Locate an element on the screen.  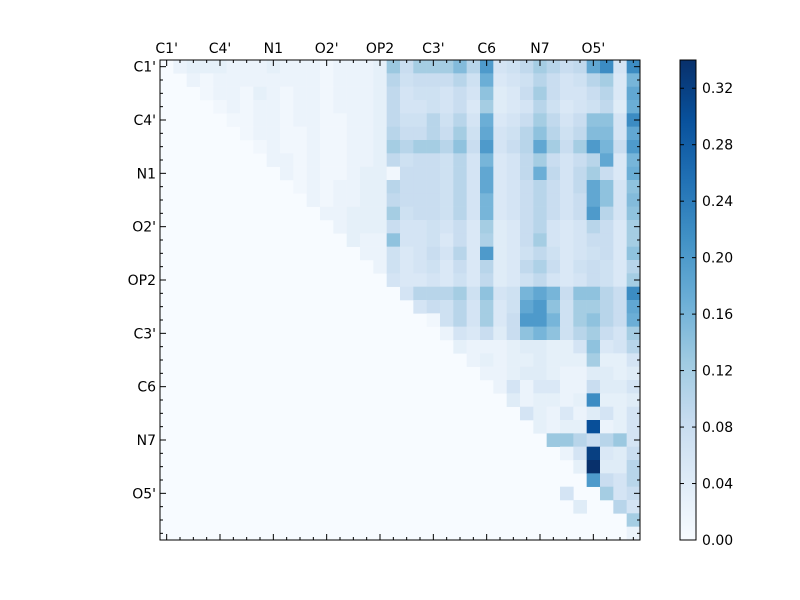
x-tick-label: C1' is located at coordinates (166, 49).